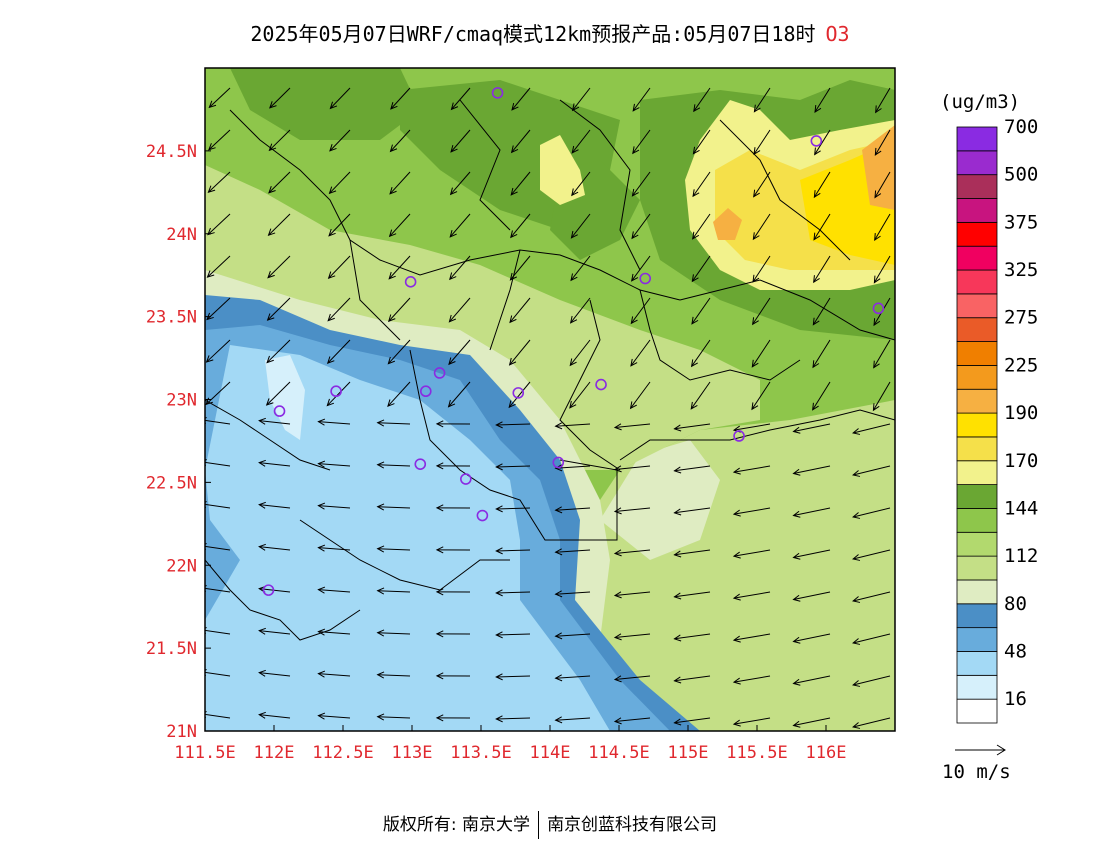 Image resolution: width=1100 pixels, height=850 pixels. Describe the element at coordinates (181, 732) in the screenshot. I see `y-tick-label: 21N` at that location.